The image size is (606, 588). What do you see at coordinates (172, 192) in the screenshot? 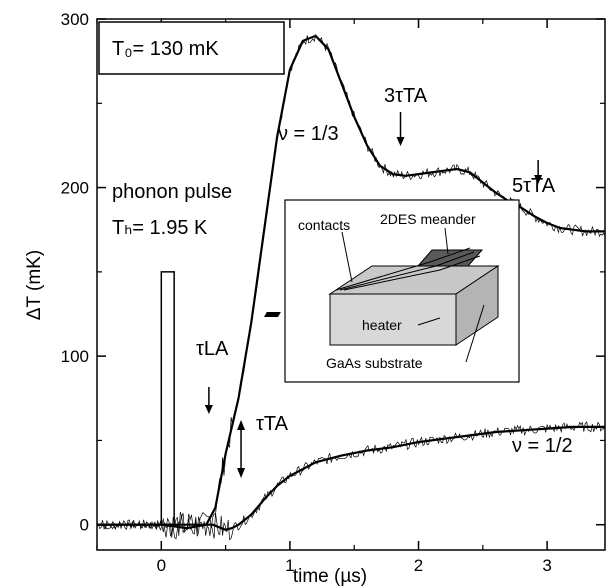
I see `phonon-pulse-label: phonon pulse` at bounding box center [172, 192].